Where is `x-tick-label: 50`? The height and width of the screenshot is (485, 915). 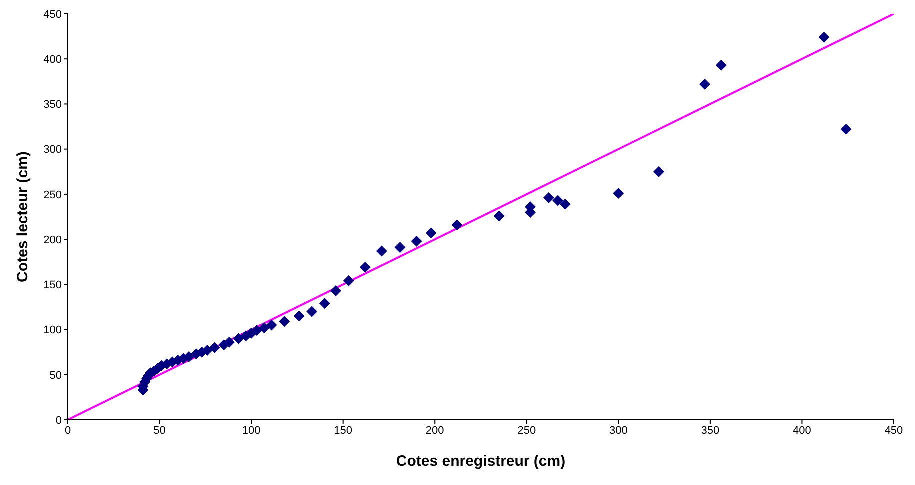
x-tick-label: 50 is located at coordinates (160, 430).